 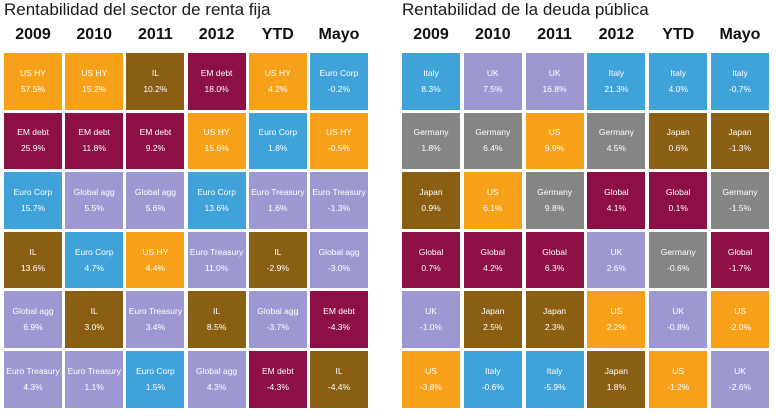 I want to click on table-cell: US HY -0.5%, so click(x=339, y=141).